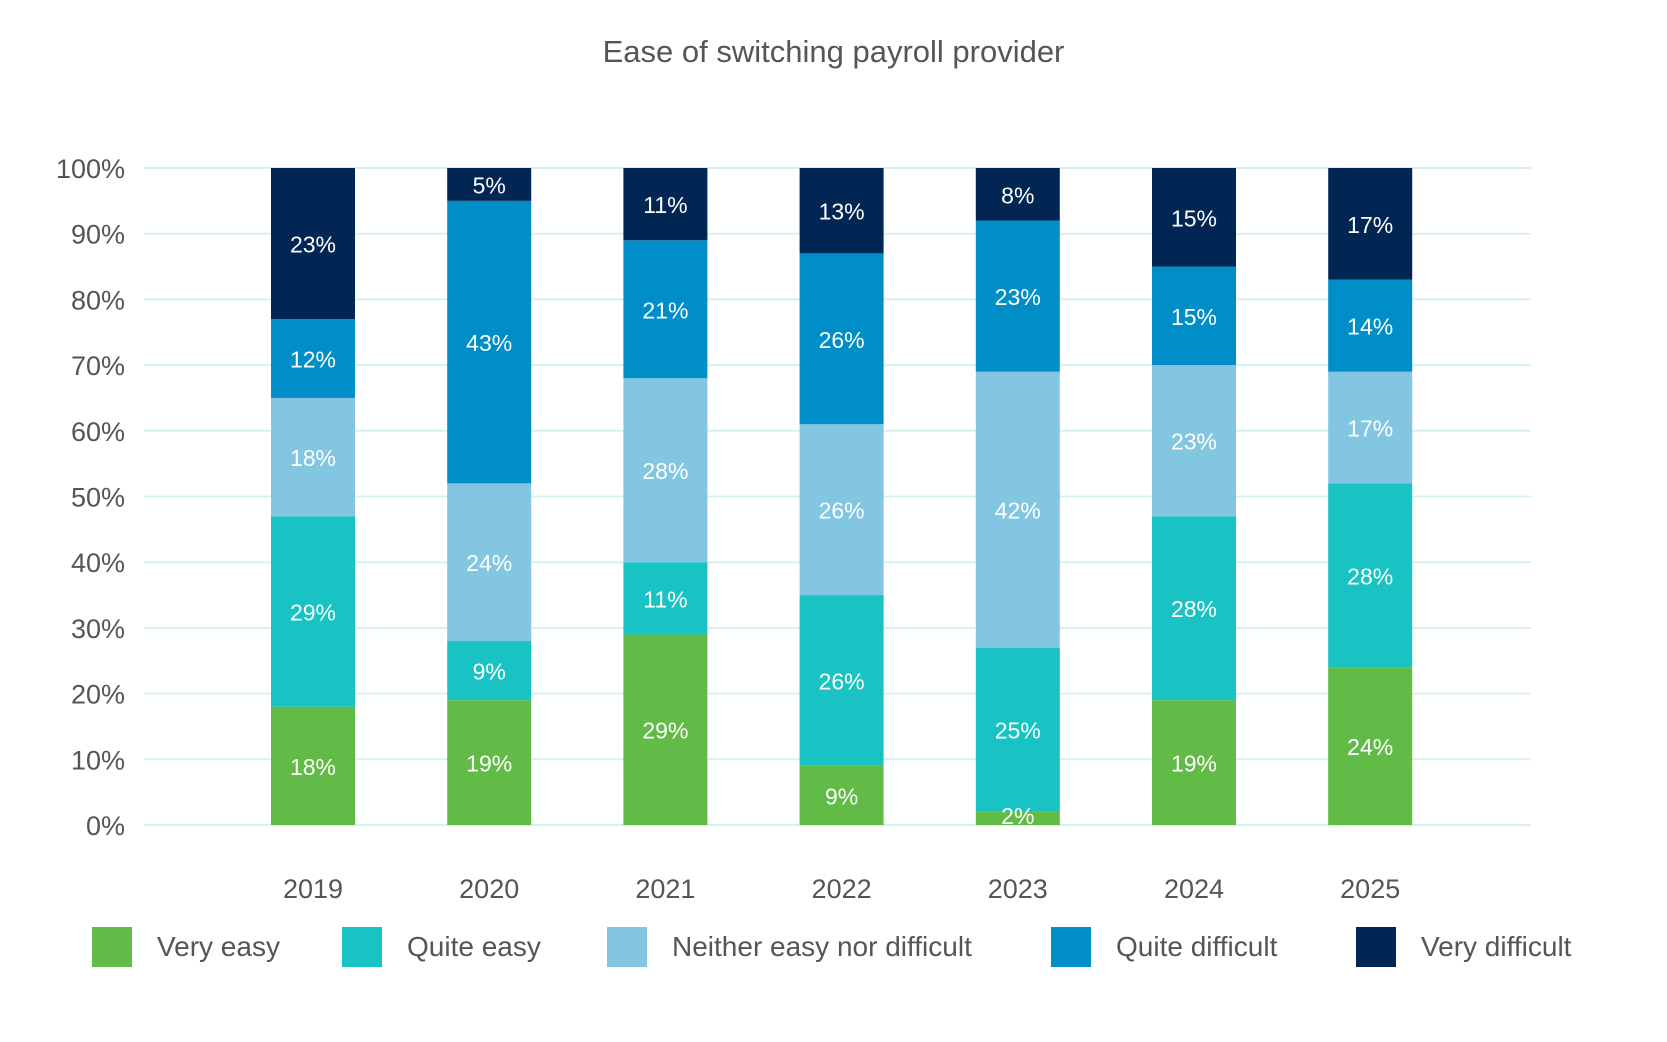  I want to click on data-label: 25%, so click(1018, 731).